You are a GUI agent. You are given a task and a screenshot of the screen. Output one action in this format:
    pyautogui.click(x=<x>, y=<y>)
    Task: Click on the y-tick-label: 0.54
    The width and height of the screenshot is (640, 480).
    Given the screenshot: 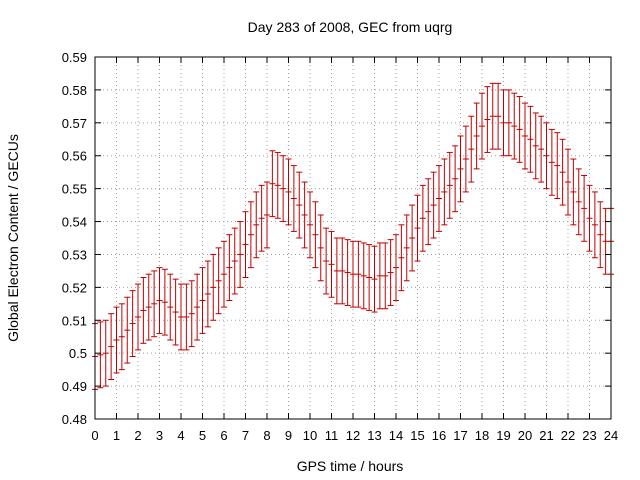 What is the action you would take?
    pyautogui.click(x=74, y=222)
    